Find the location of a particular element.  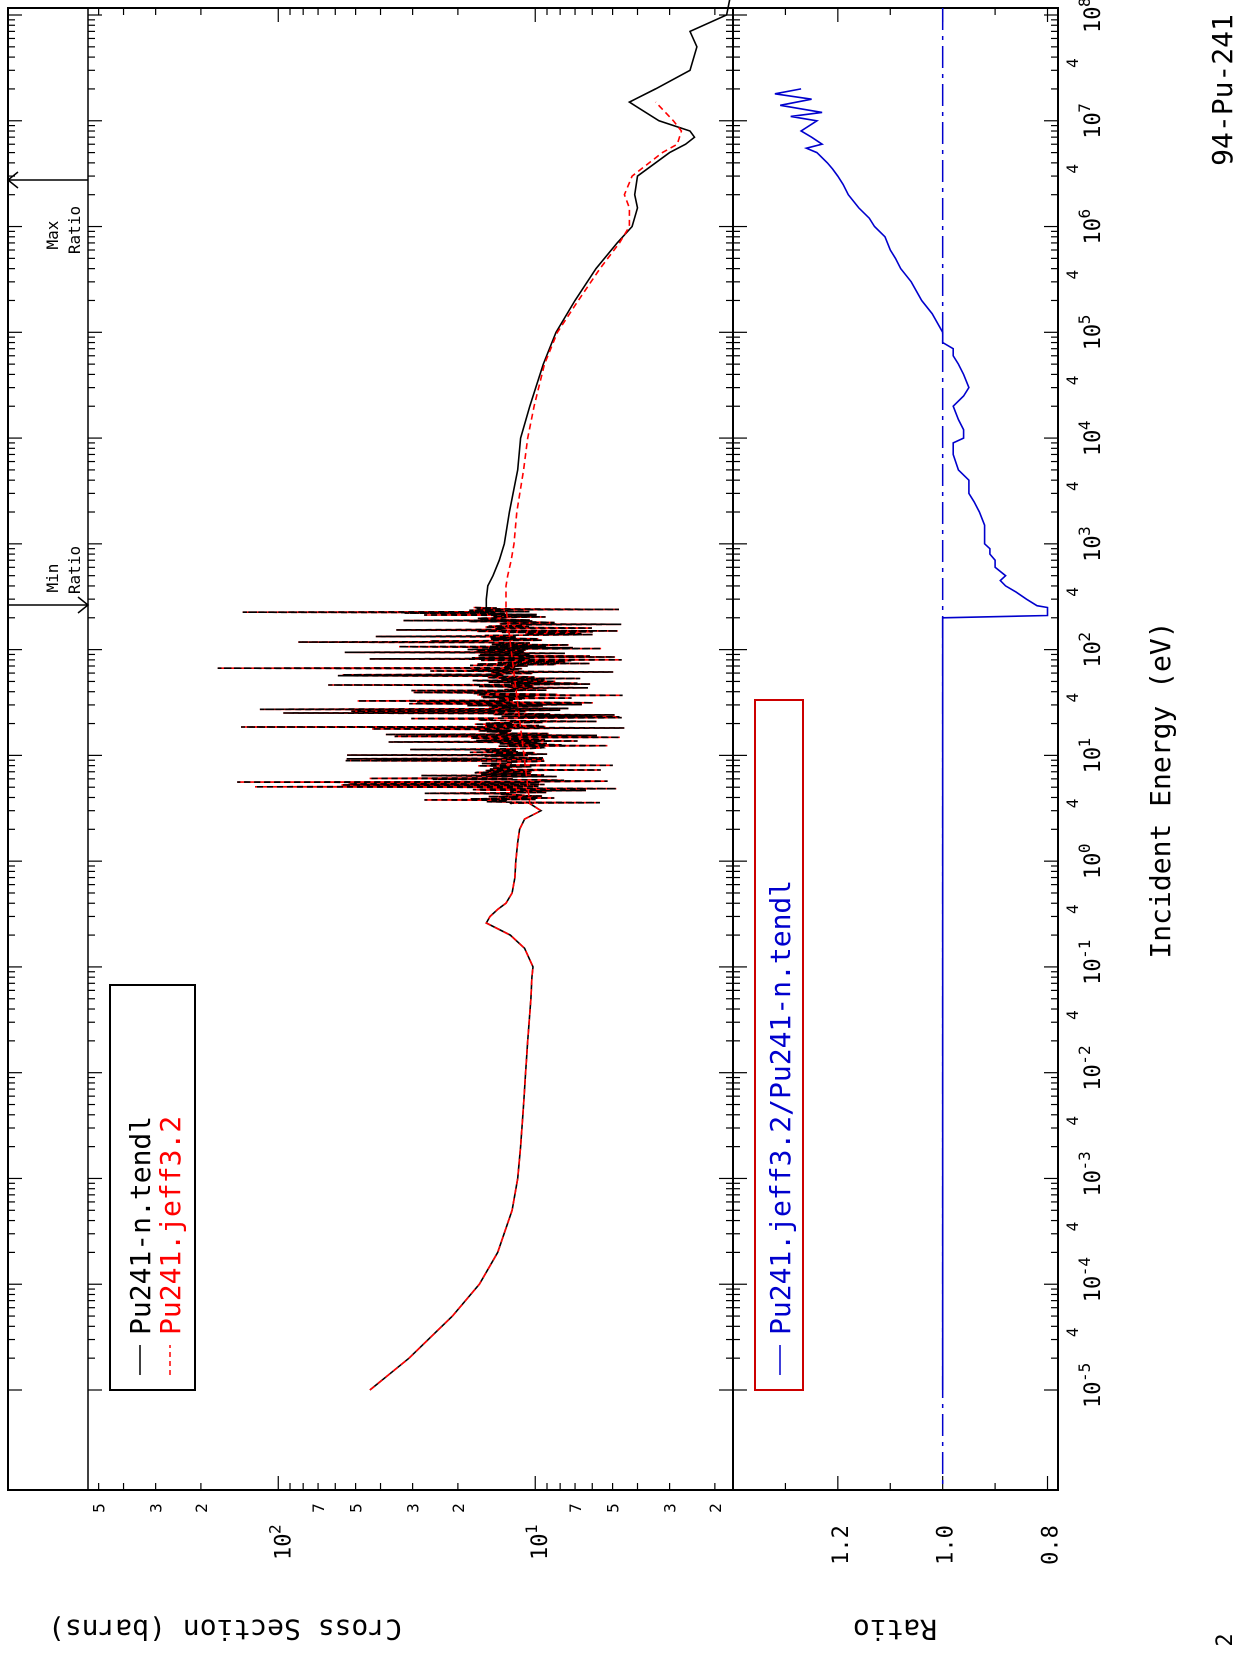

max-ratio-annotation: Max Ratio is located at coordinates (47, 212).